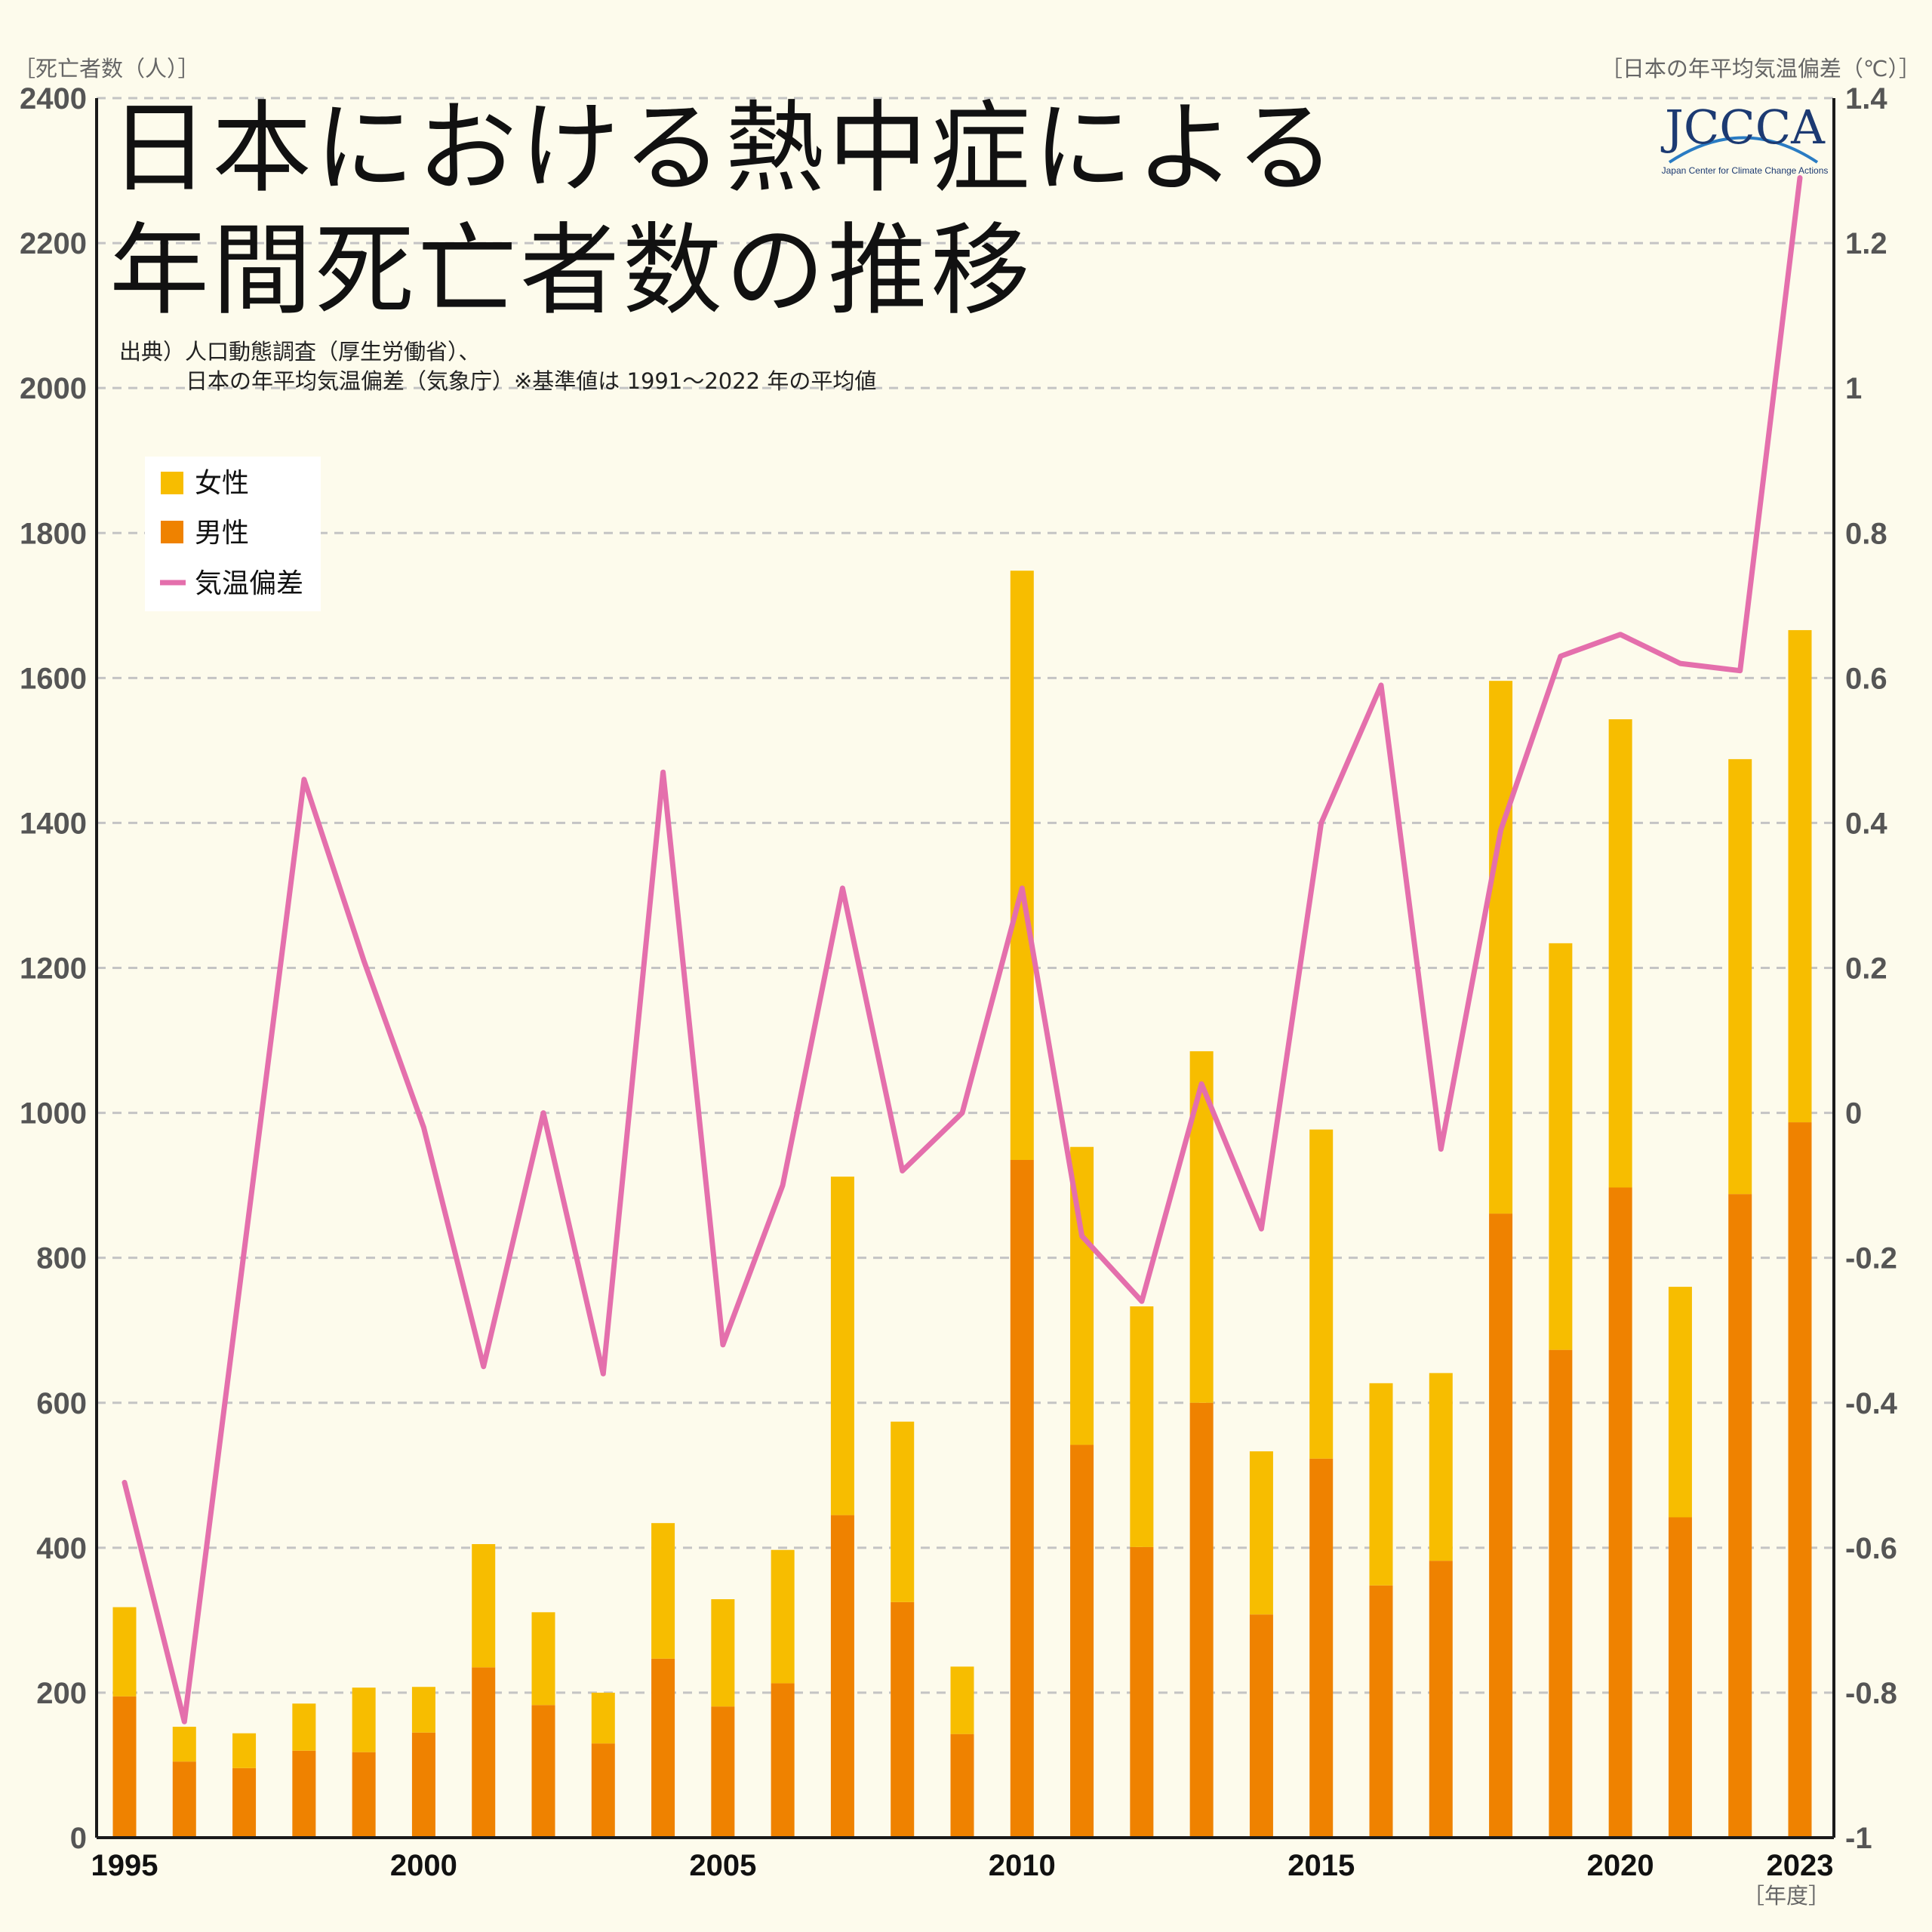 Image resolution: width=1932 pixels, height=1932 pixels. What do you see at coordinates (1743, 150) in the screenshot?
I see `logo-arc` at bounding box center [1743, 150].